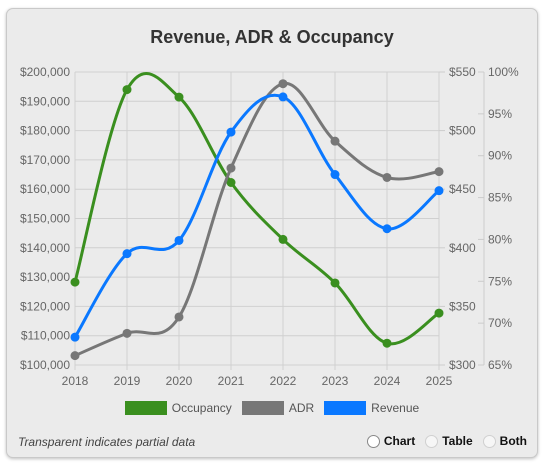  I want to click on y-tick-label-adr: $450, so click(462, 189).